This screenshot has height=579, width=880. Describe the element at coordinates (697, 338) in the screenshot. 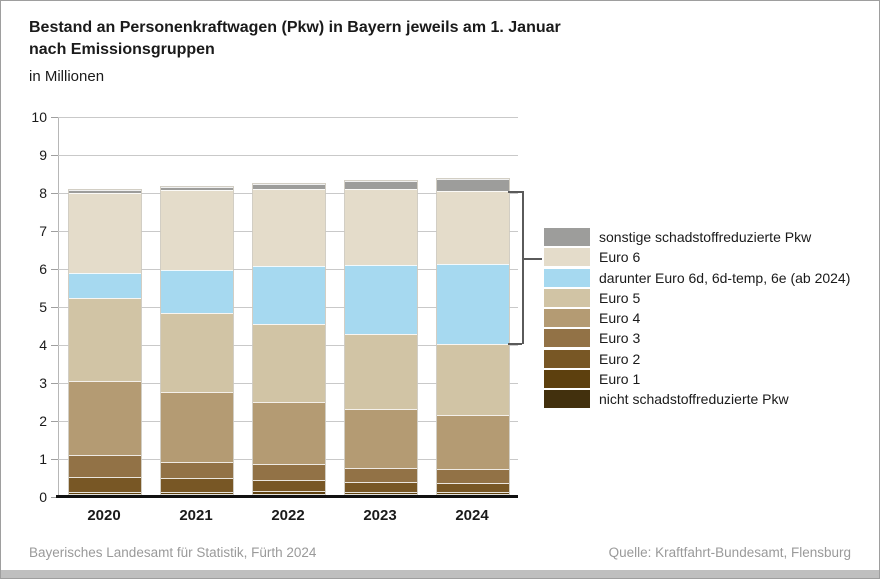

I see `legend-item-euro-3: Euro 3` at that location.